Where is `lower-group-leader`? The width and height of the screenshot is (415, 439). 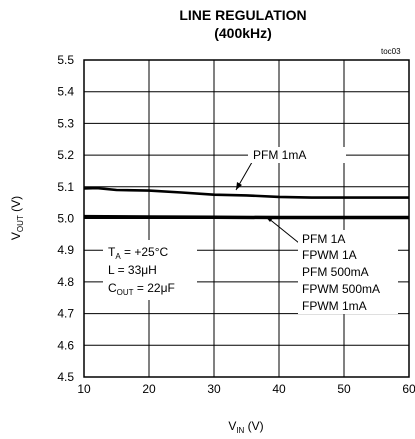
lower-group-leader is located at coordinates (283, 230).